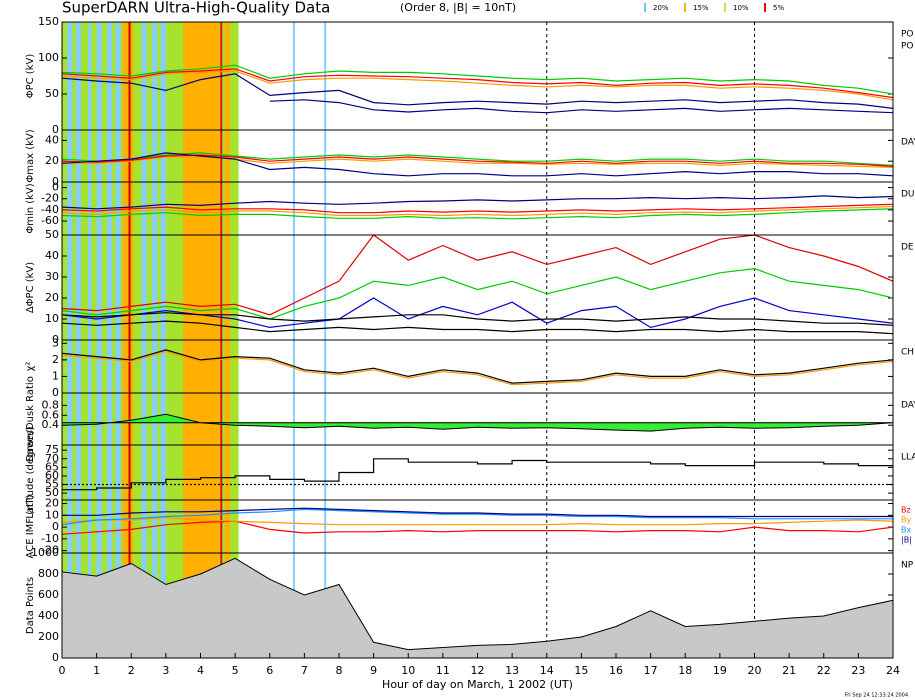 Image resolution: width=915 pixels, height=700 pixels. What do you see at coordinates (50, 538) in the screenshot?
I see `y-tick-label: -10` at bounding box center [50, 538].